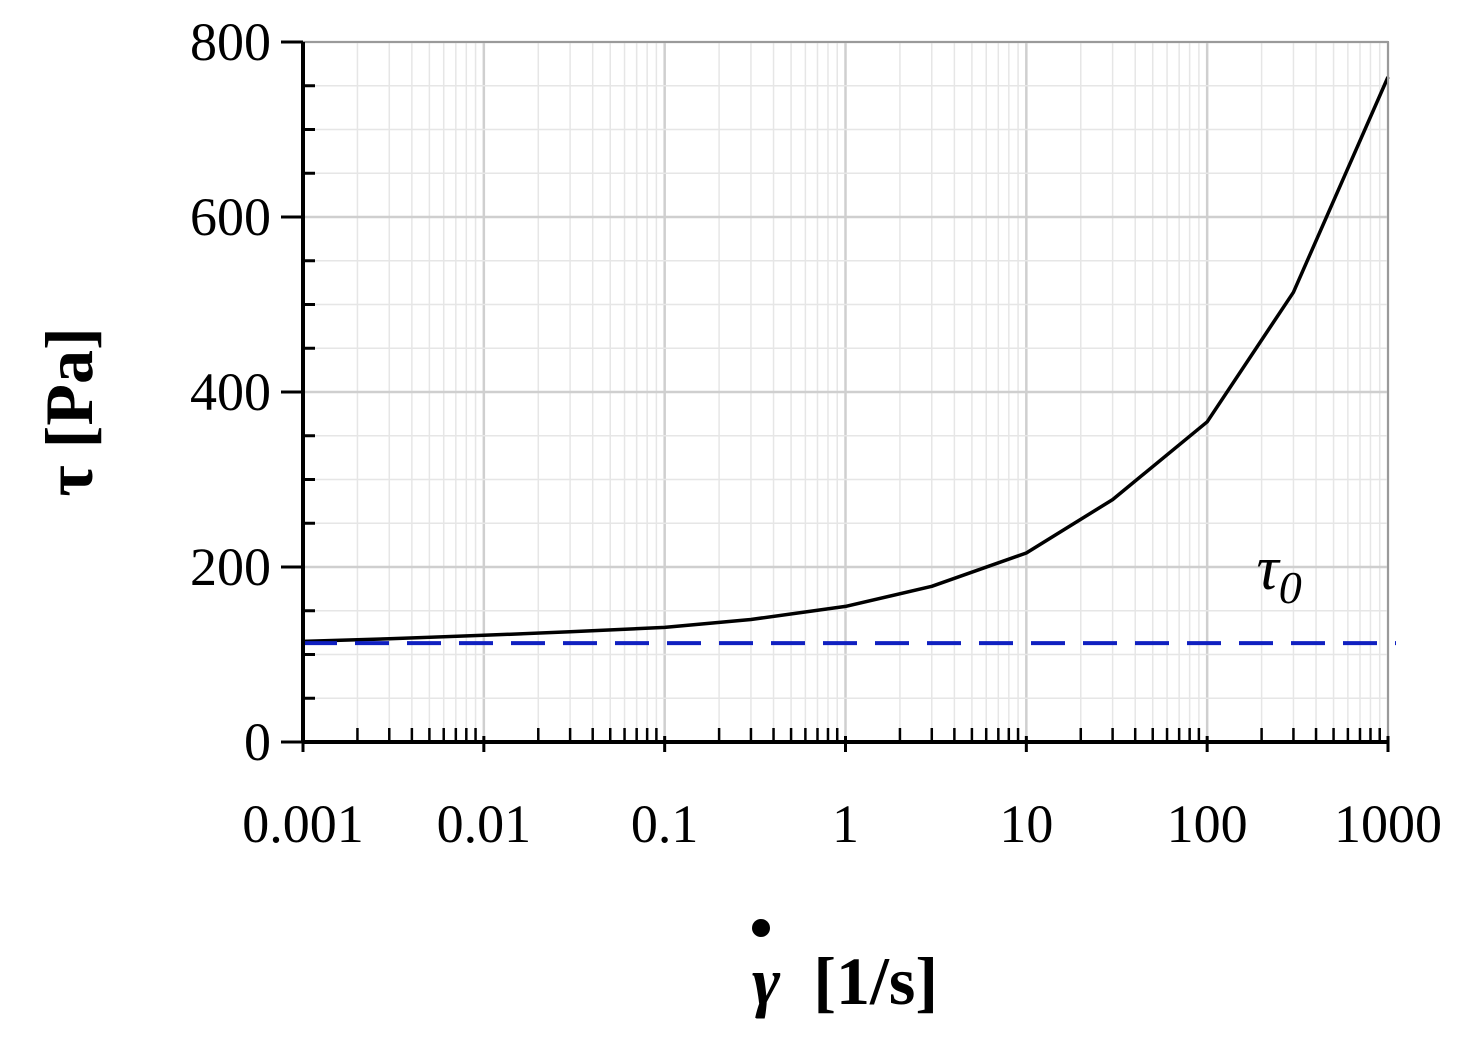 The width and height of the screenshot is (1470, 1045). What do you see at coordinates (230, 217) in the screenshot?
I see `y-tick-label: 600` at bounding box center [230, 217].